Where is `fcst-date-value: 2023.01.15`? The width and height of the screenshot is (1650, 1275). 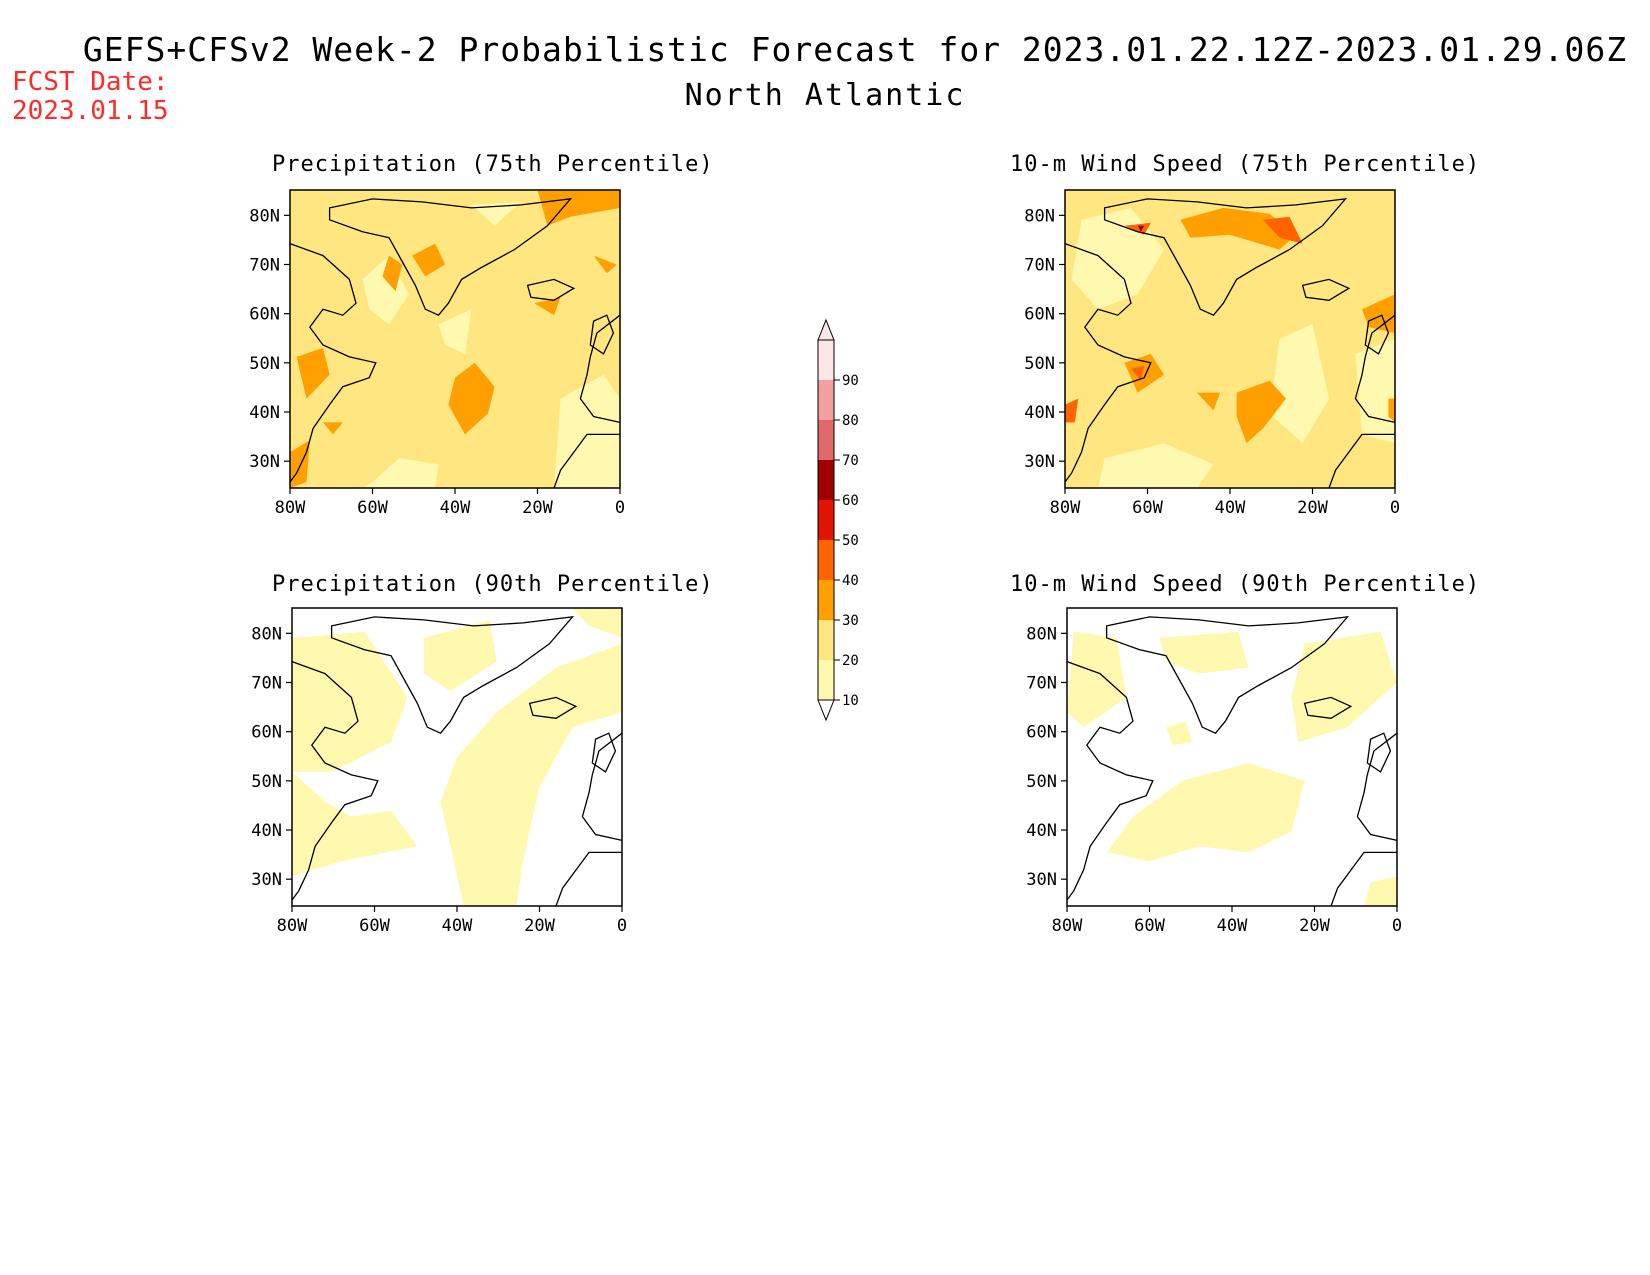 fcst-date-value: 2023.01.15 is located at coordinates (90, 111).